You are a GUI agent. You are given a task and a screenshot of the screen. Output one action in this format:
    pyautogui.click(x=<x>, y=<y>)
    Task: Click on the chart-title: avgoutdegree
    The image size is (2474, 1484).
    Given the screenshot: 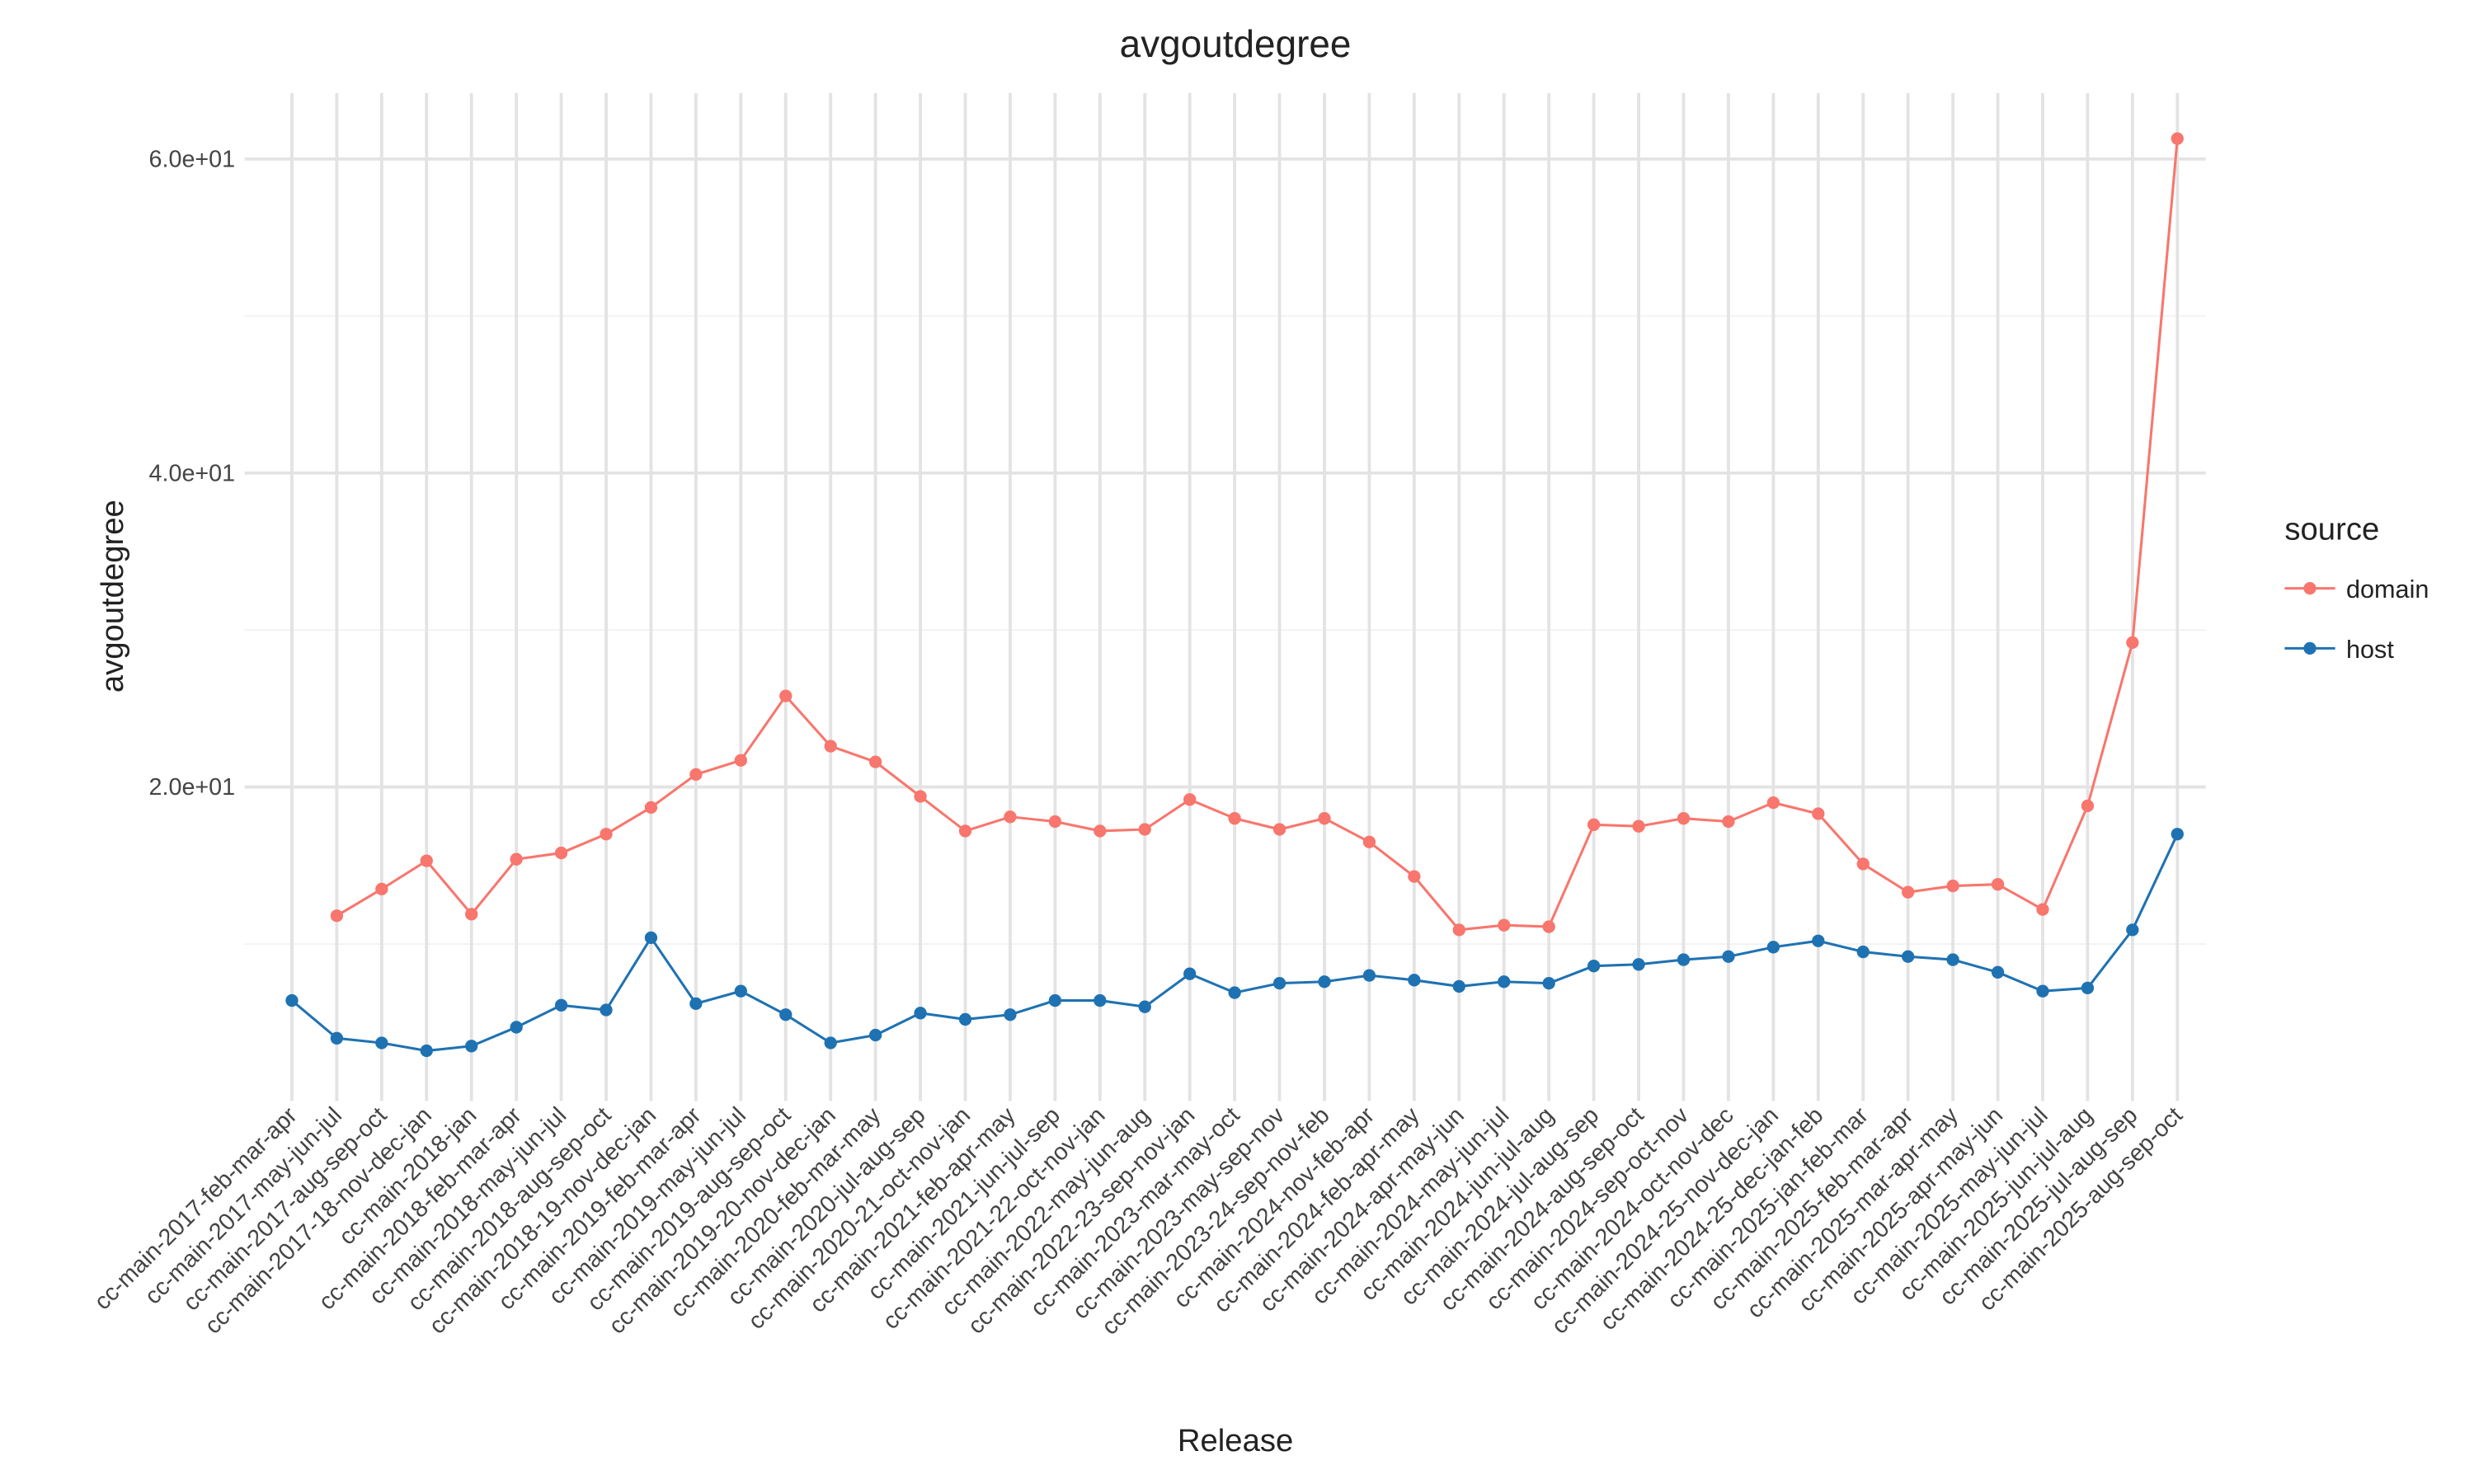 What is the action you would take?
    pyautogui.click(x=1236, y=43)
    